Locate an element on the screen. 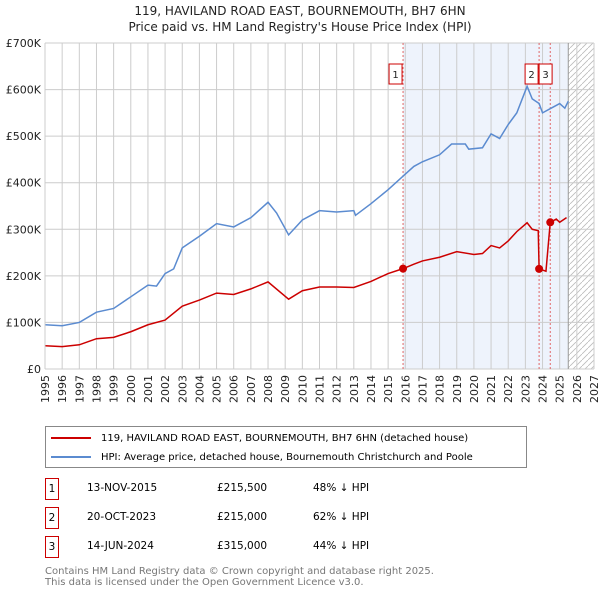 This screenshot has height=590, width=600. sale-price: £215,500 is located at coordinates (242, 488).